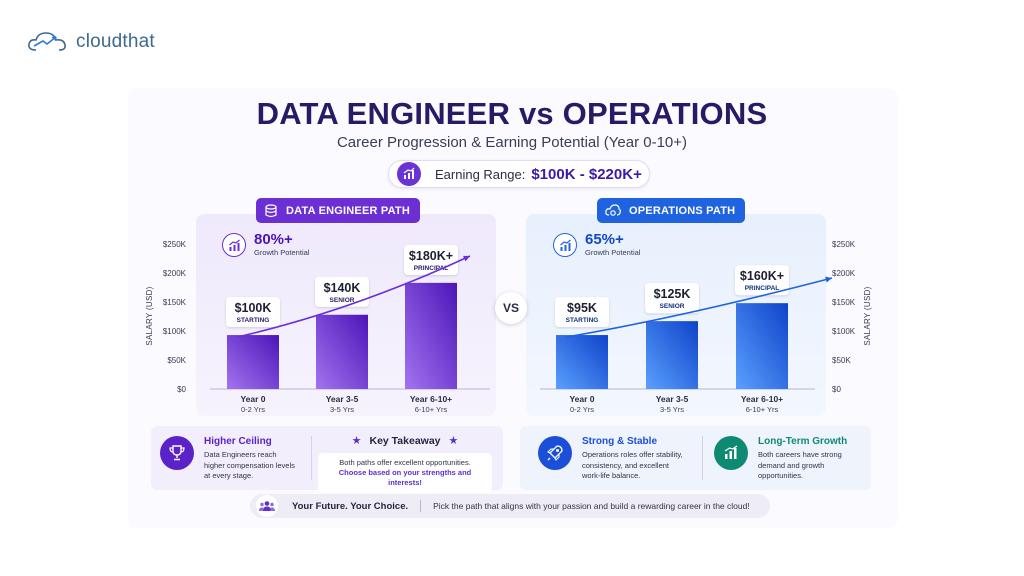  Describe the element at coordinates (791, 465) in the screenshot. I see `long-term-growth-line: demand and growth` at that location.